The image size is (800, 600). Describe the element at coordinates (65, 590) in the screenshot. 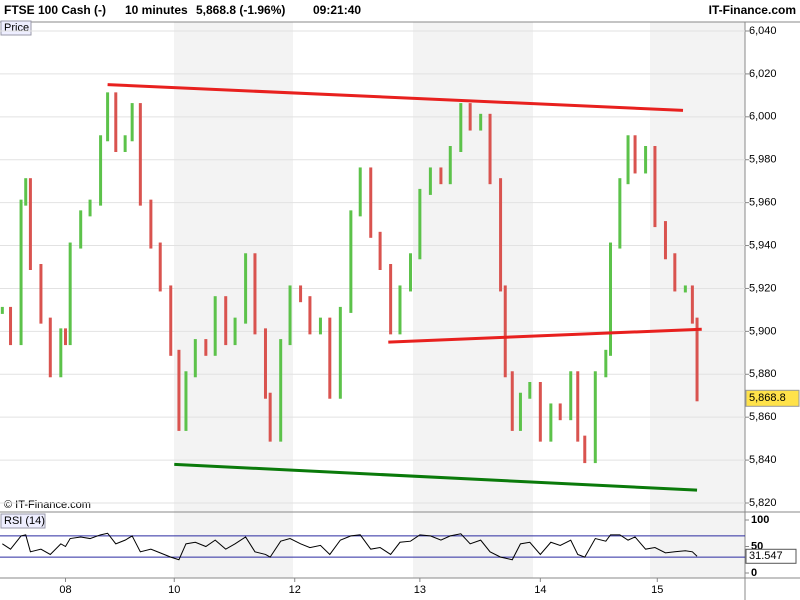

I see `x-tick-label: 08` at that location.